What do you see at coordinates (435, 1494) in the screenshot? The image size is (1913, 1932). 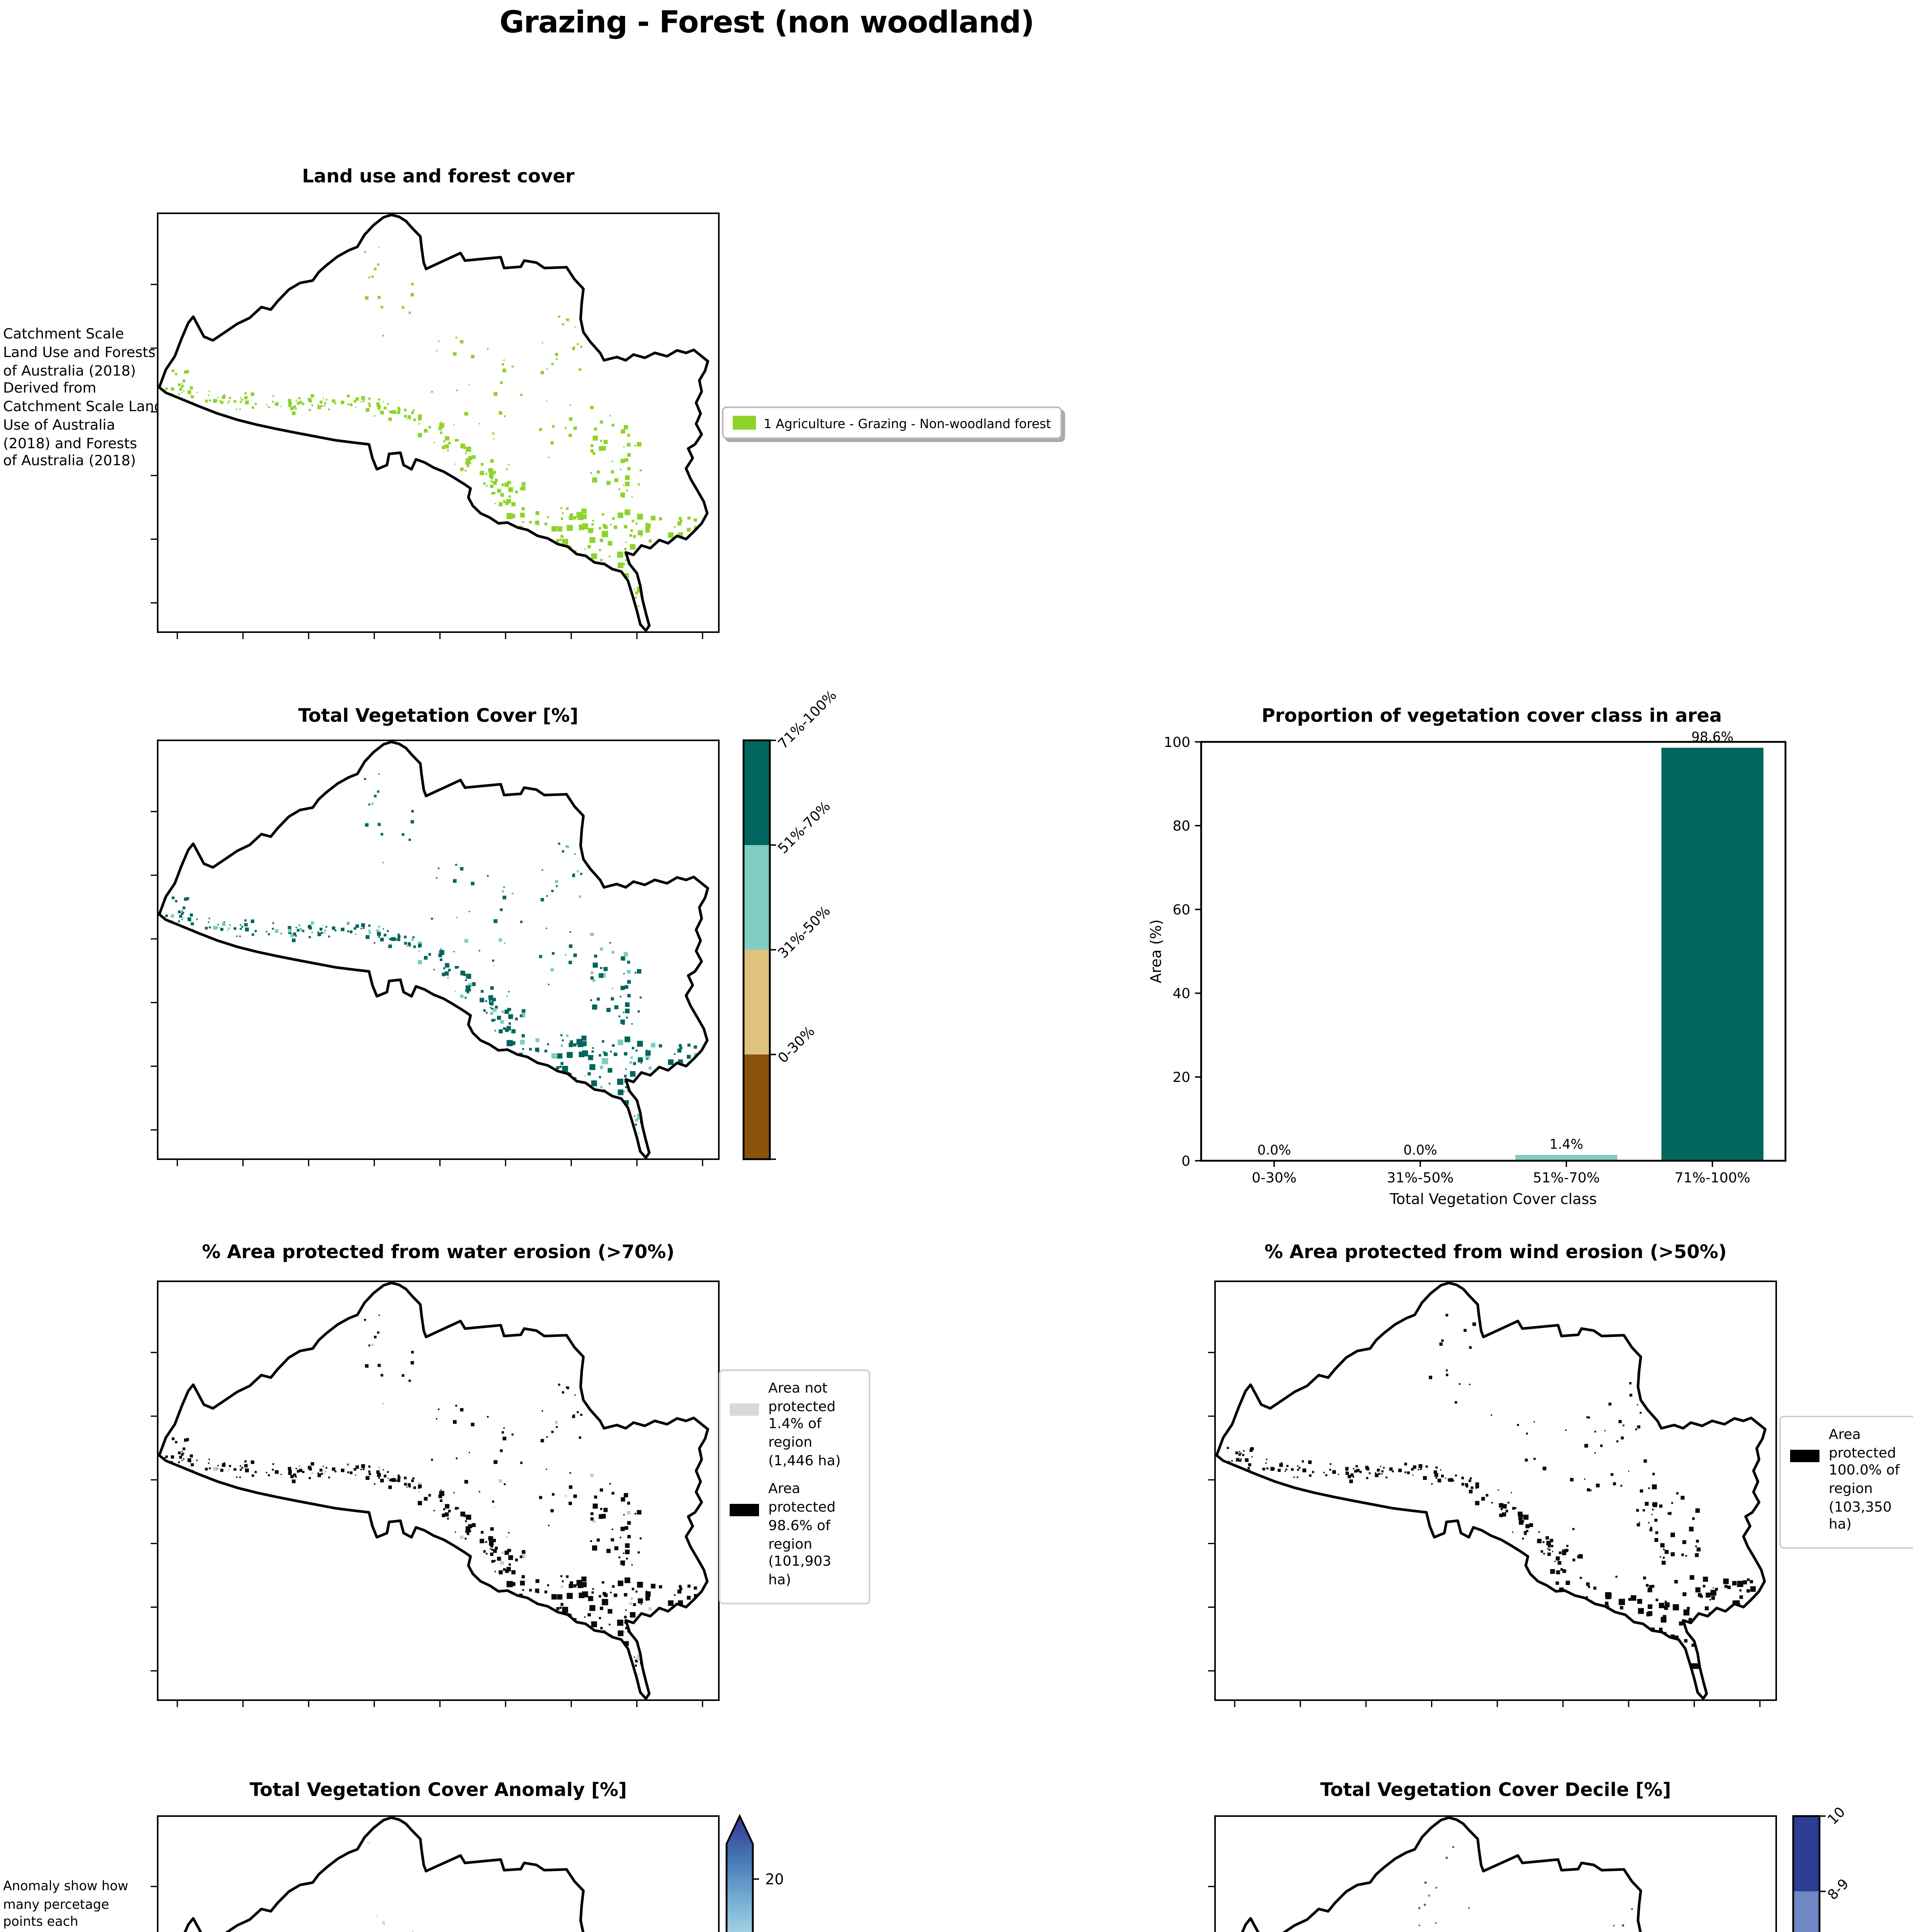 I see `water-erosion-map` at bounding box center [435, 1494].